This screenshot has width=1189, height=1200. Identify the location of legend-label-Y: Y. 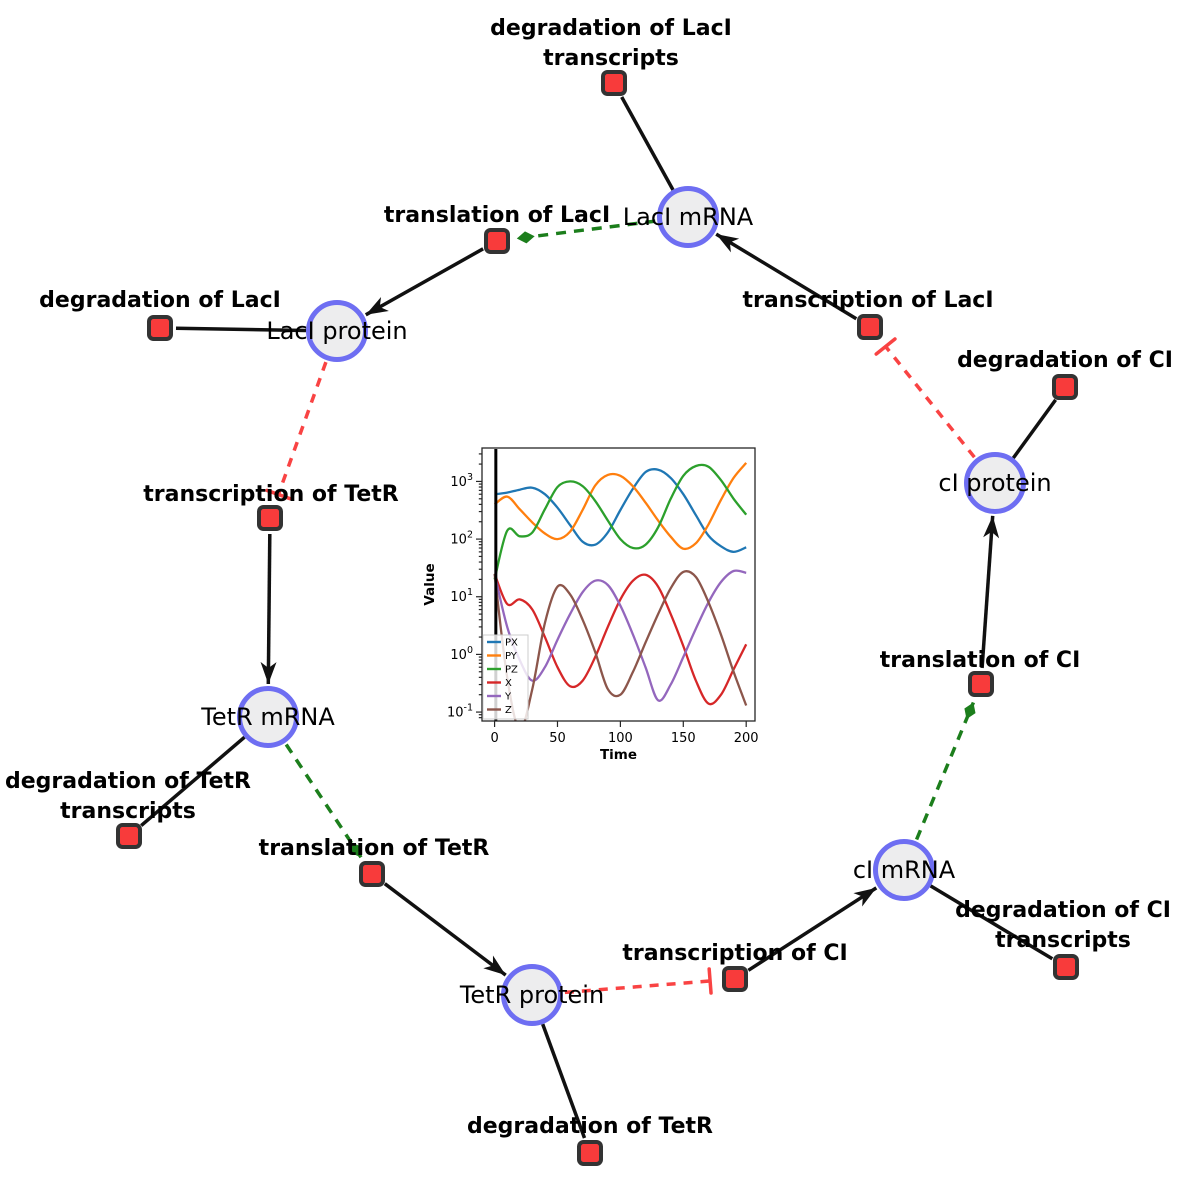
(508, 697).